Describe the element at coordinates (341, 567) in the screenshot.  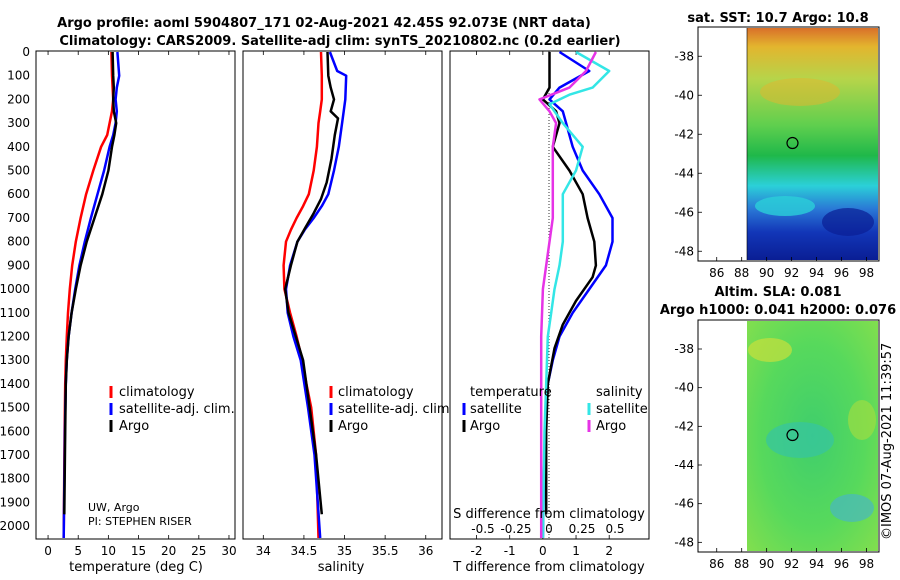
I see `salinity-x-label: salinity` at that location.